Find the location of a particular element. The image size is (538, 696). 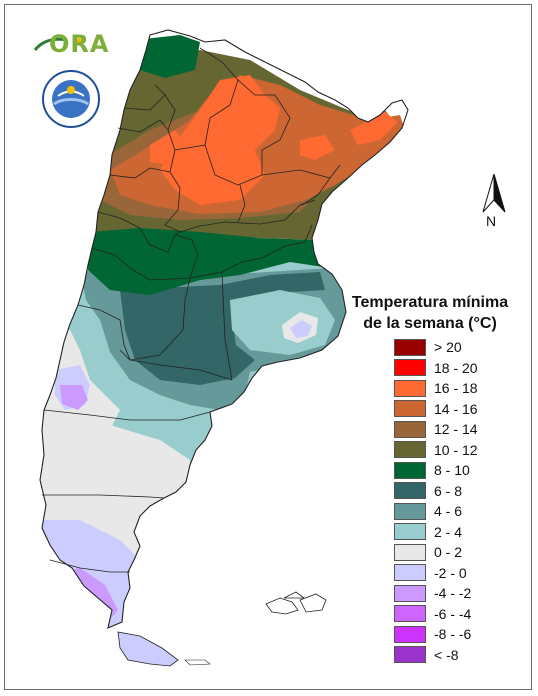

legend-item: 12 - 14 is located at coordinates (436, 429).